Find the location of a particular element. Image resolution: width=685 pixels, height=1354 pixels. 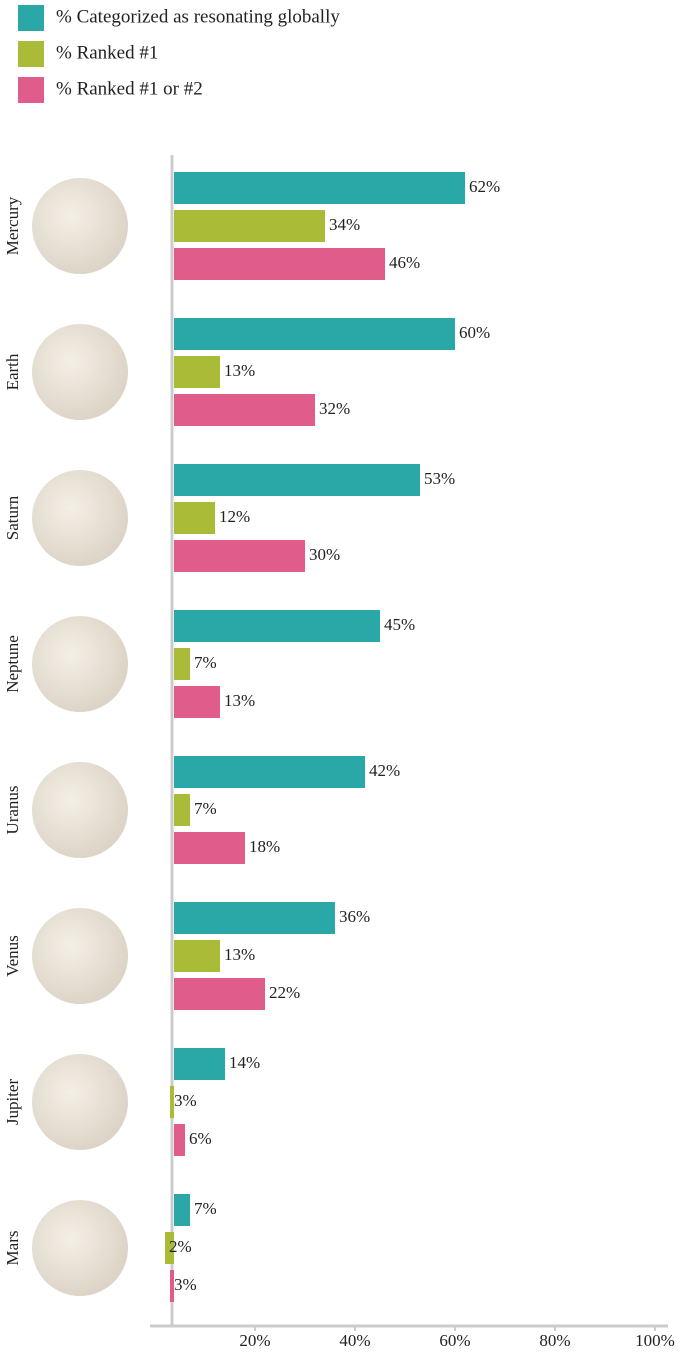

legend-label: % Ranked #1 is located at coordinates (107, 52).